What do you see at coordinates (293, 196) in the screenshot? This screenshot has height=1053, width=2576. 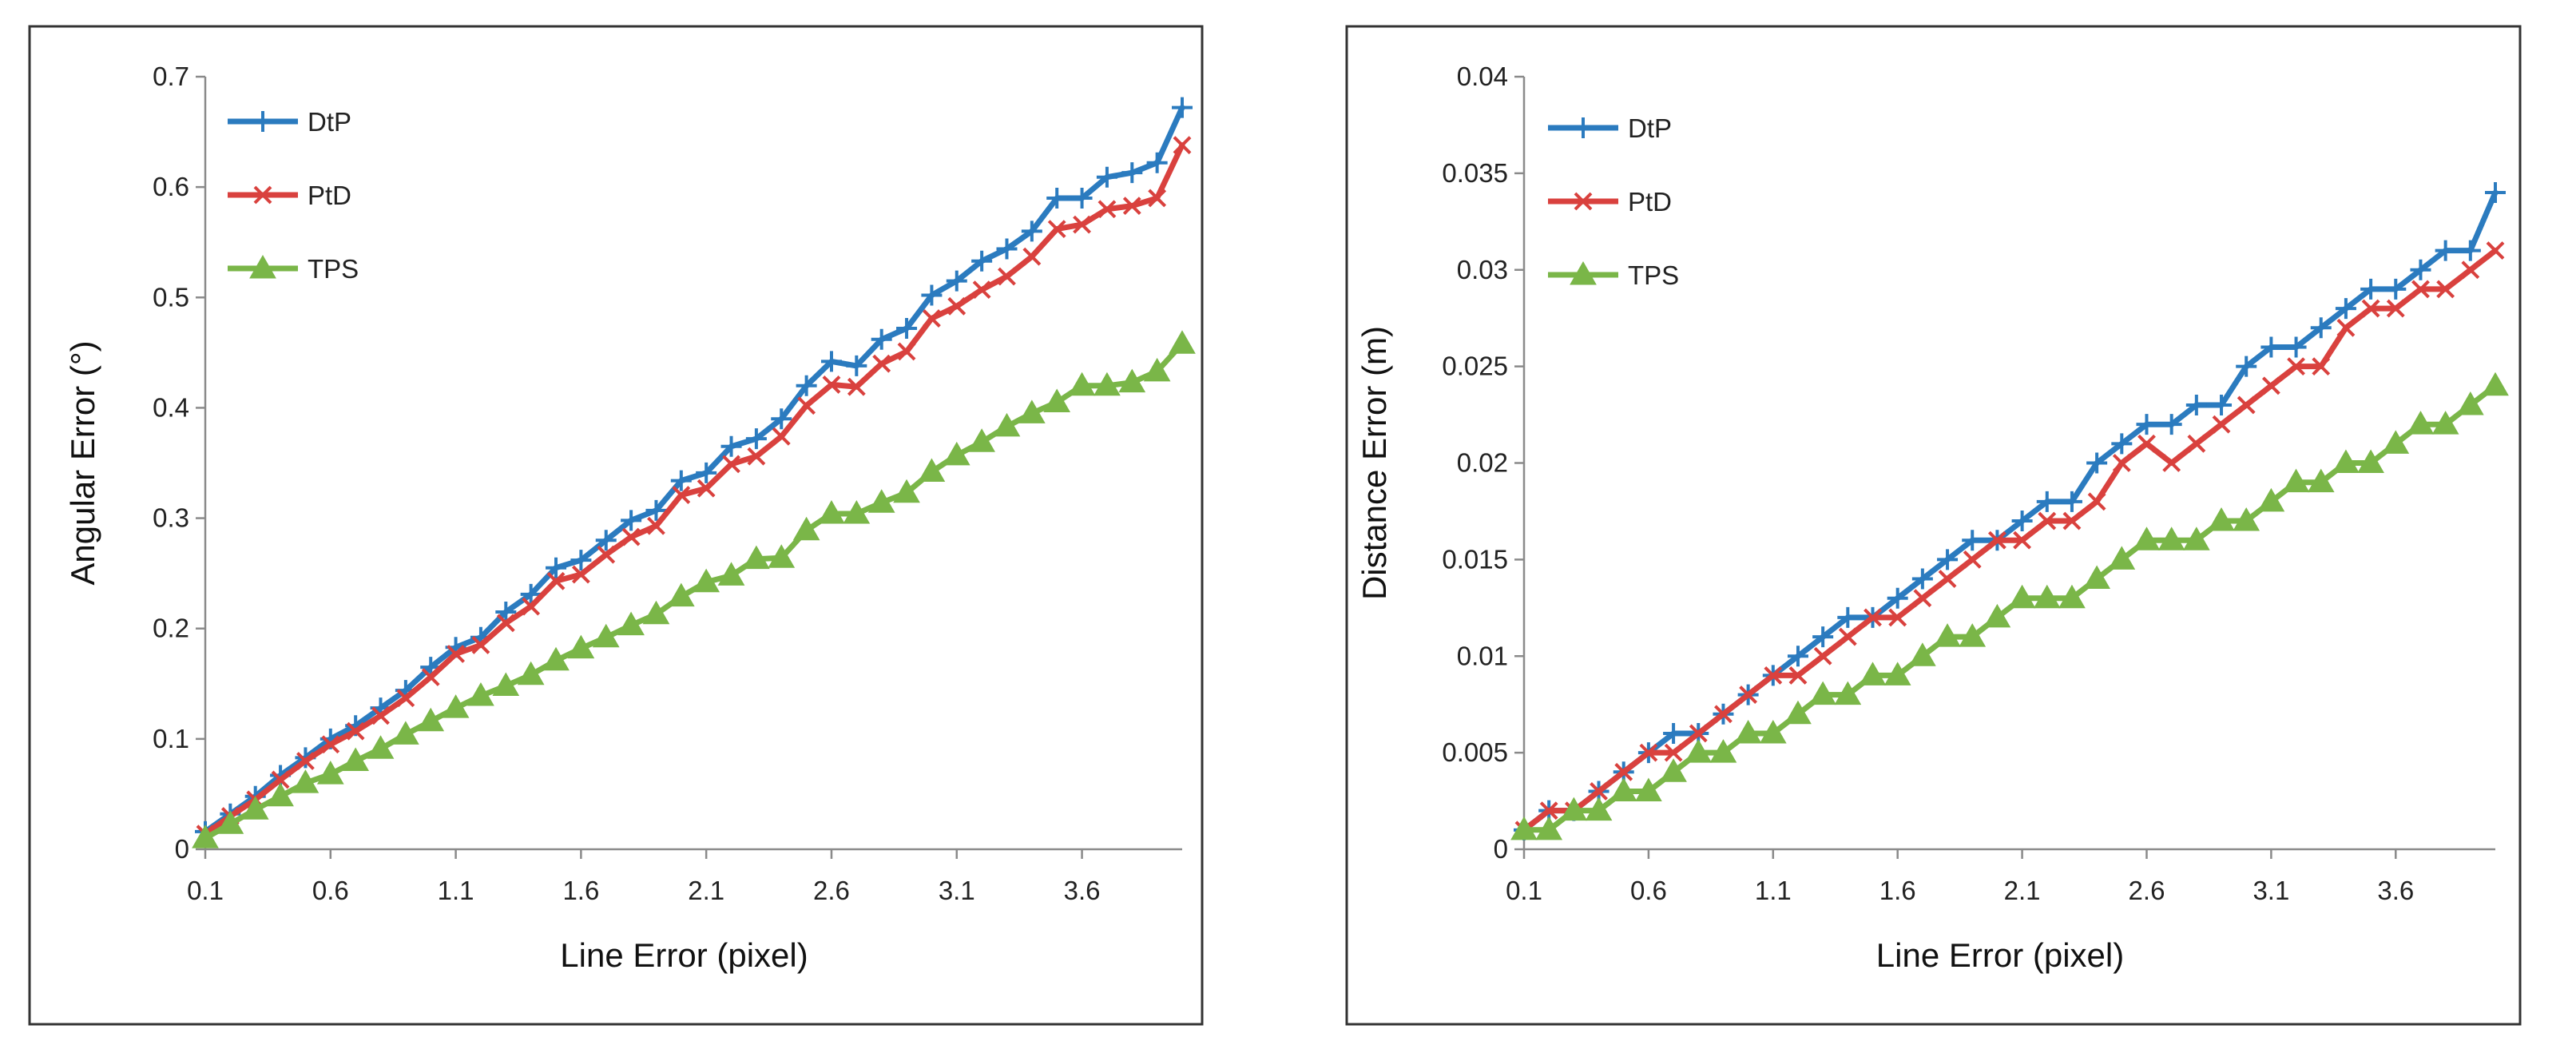 I see `legend: DtP PtD TPS` at bounding box center [293, 196].